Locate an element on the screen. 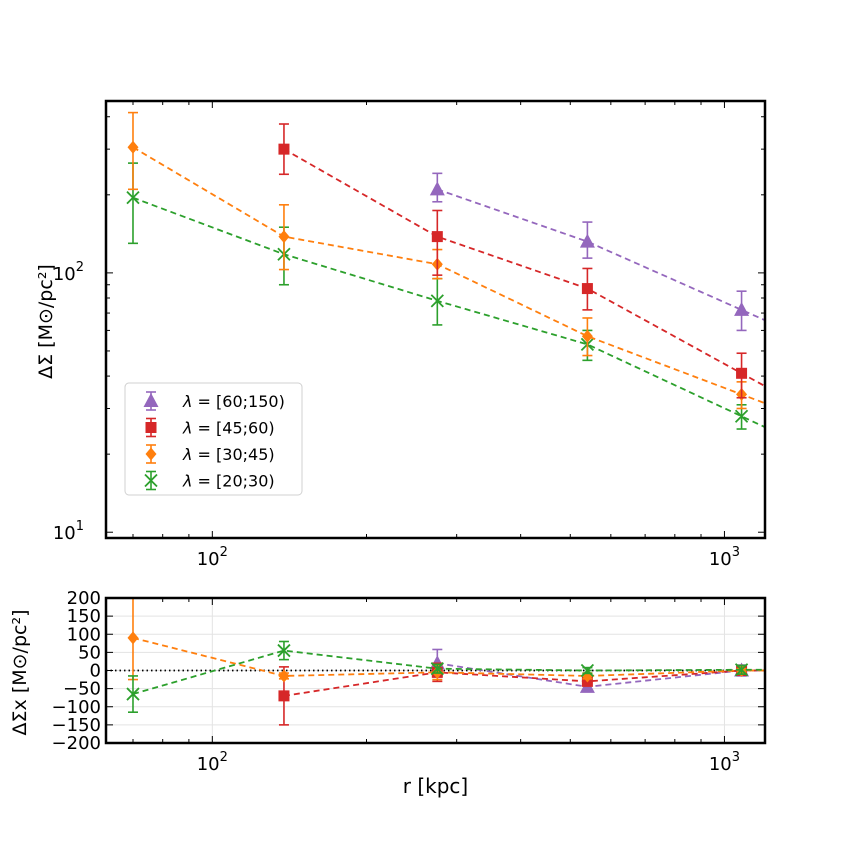 This screenshot has width=850, height=850. top-y-axis-label: ΔΣ [M⊙/pc²] is located at coordinates (46, 321).